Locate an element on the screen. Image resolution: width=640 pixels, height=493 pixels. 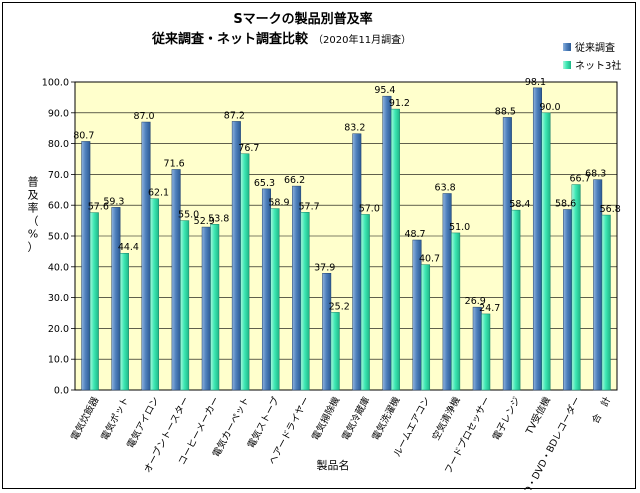
data-label-series-1: 66.2 is located at coordinates (294, 180).